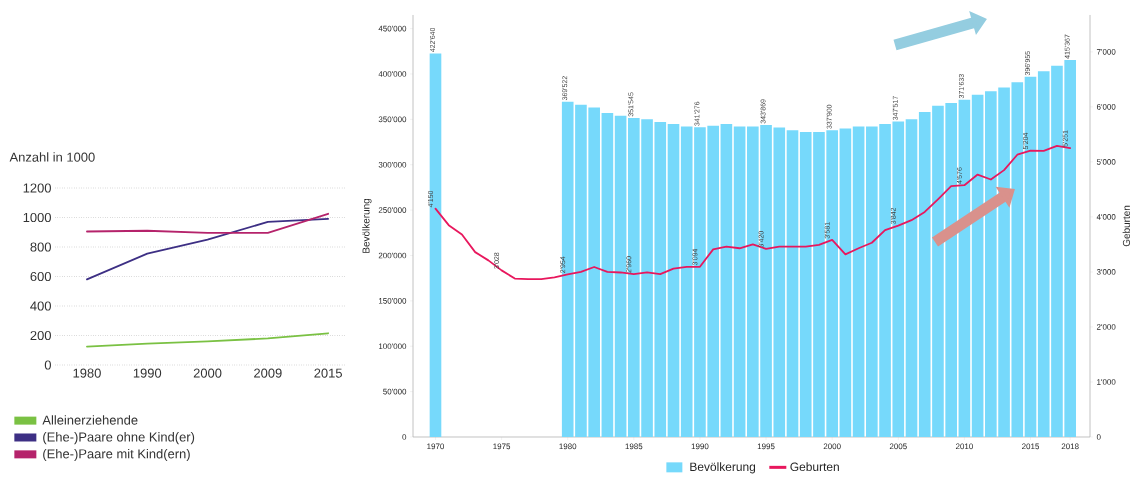  What do you see at coordinates (47, 365) in the screenshot?
I see `y-tick-label: 0` at bounding box center [47, 365].